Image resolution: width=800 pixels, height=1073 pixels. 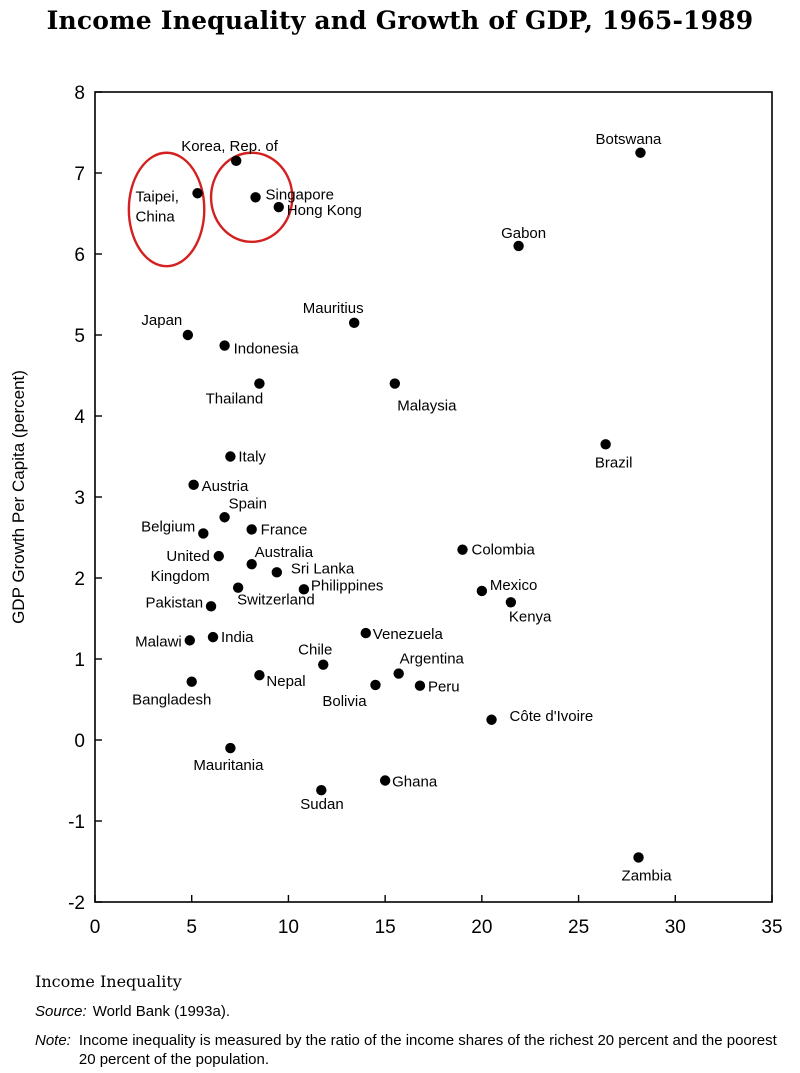 What do you see at coordinates (629, 139) in the screenshot?
I see `point-label: Botswana` at bounding box center [629, 139].